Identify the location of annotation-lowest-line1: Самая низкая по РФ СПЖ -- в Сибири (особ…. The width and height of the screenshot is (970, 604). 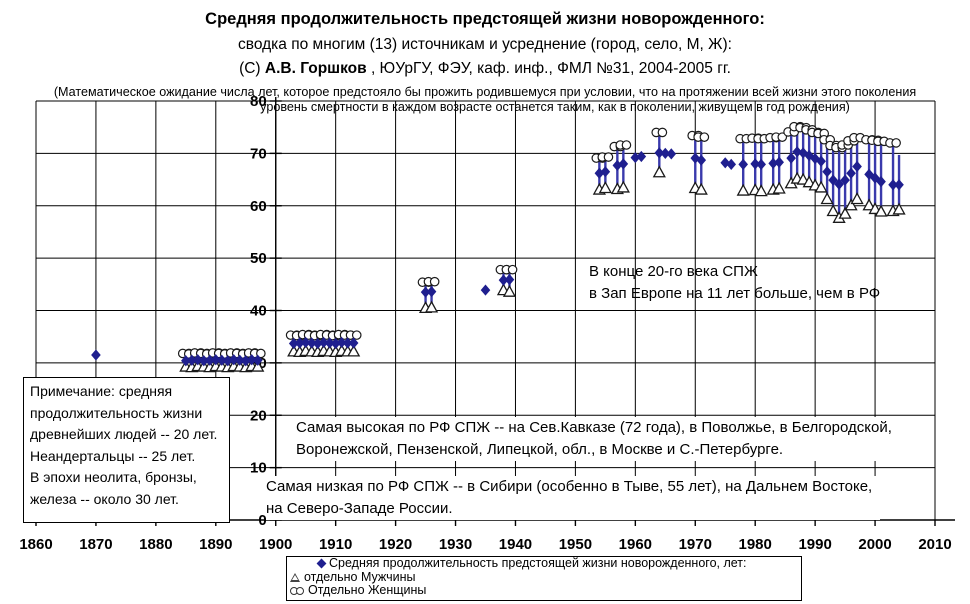
(569, 486).